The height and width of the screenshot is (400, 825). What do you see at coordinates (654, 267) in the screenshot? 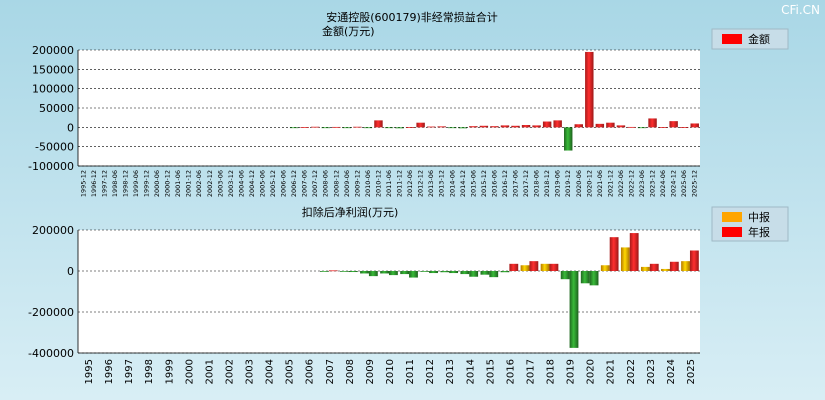
I see `chart2-bar-2023-年报` at bounding box center [654, 267].